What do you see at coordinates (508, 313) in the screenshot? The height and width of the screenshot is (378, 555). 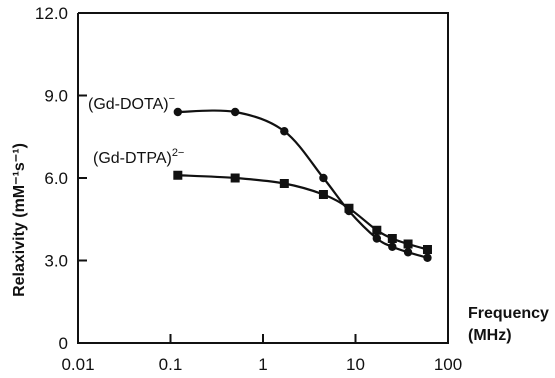 I see `x-axis-title-line1: Frequency` at bounding box center [508, 313].